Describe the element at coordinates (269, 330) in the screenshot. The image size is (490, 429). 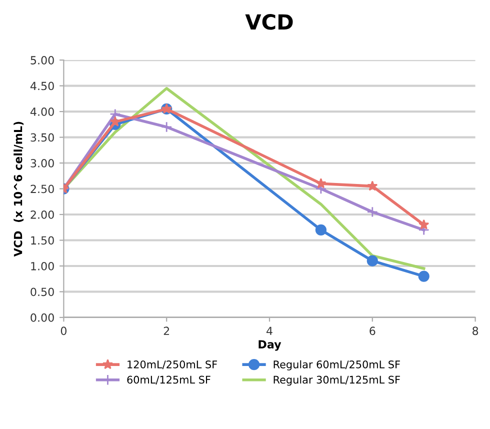
I see `x-tick-label: 4` at that location.